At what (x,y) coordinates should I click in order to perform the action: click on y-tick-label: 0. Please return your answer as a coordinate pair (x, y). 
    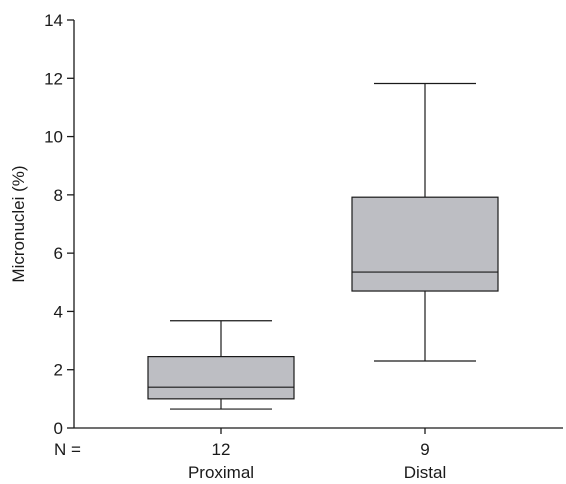
    Looking at the image, I should click on (58, 428).